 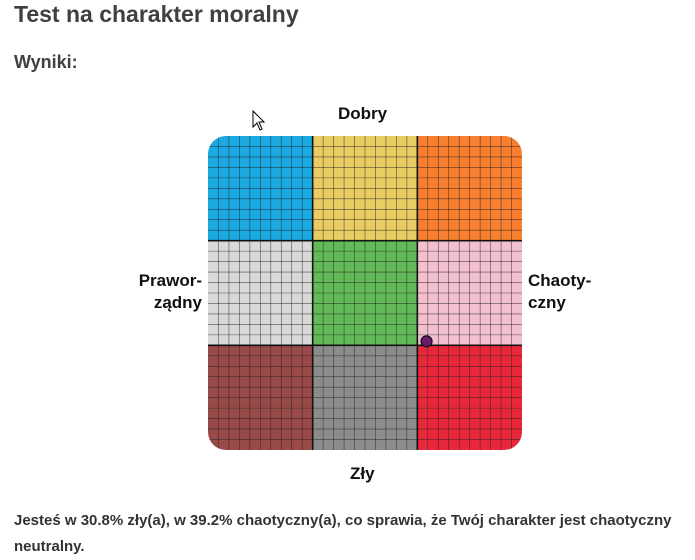 I want to click on axis-label-lawful-line-1: Prawor-, so click(x=170, y=280).